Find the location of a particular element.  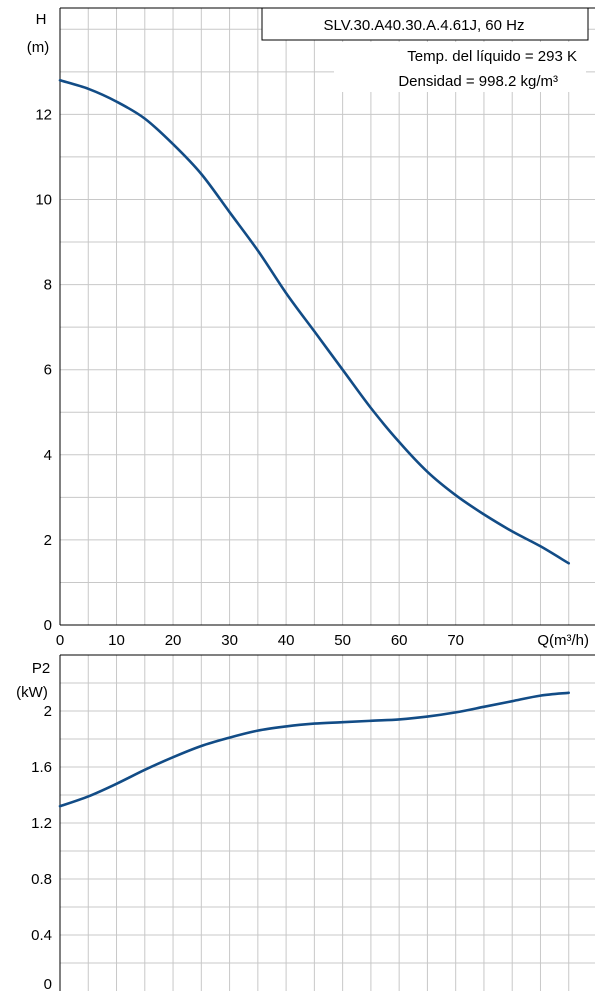

power-y-tick-label: 0.8 is located at coordinates (41, 879).